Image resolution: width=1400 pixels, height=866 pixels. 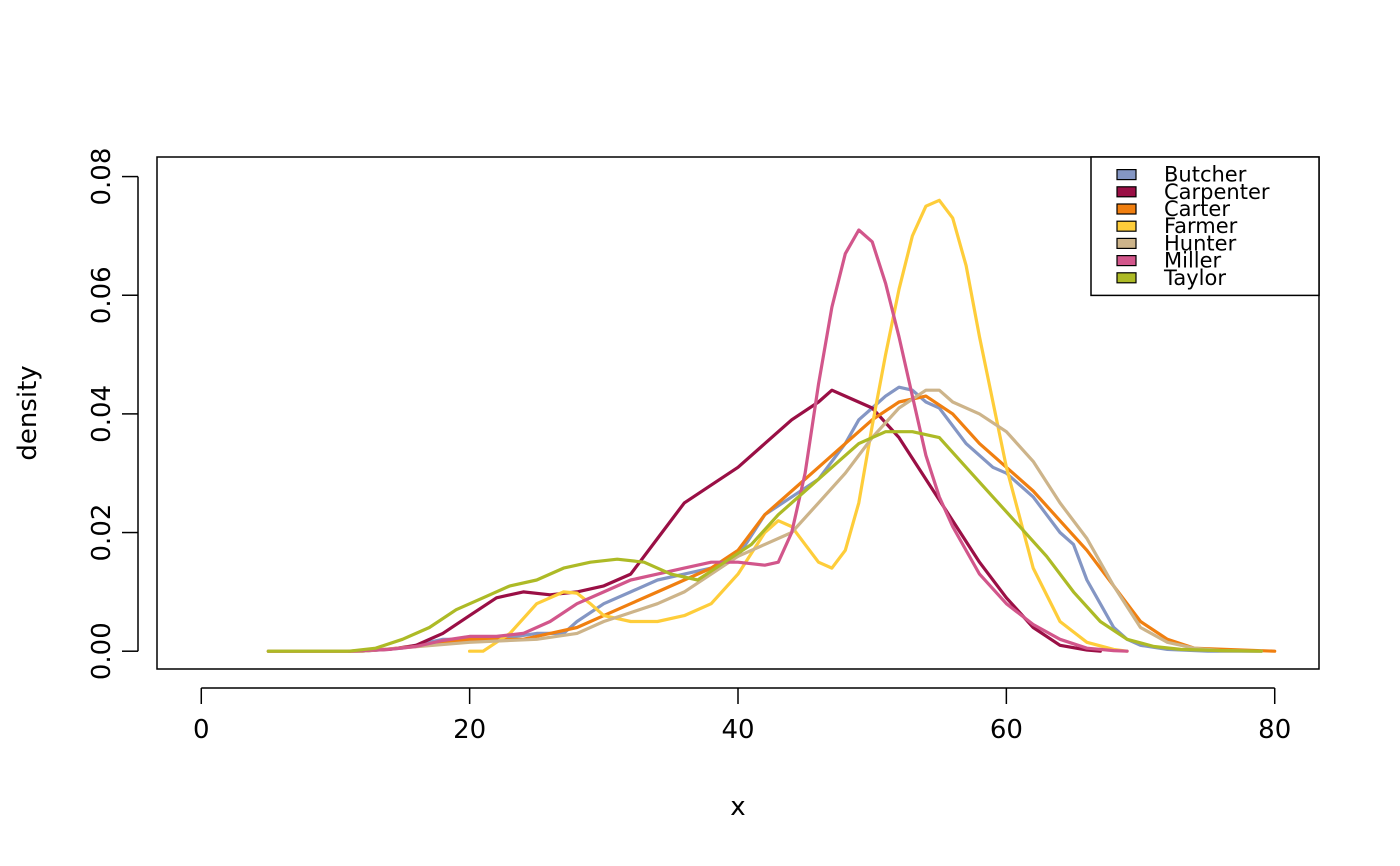 I want to click on x-tick-label: 60, so click(x=1006, y=730).